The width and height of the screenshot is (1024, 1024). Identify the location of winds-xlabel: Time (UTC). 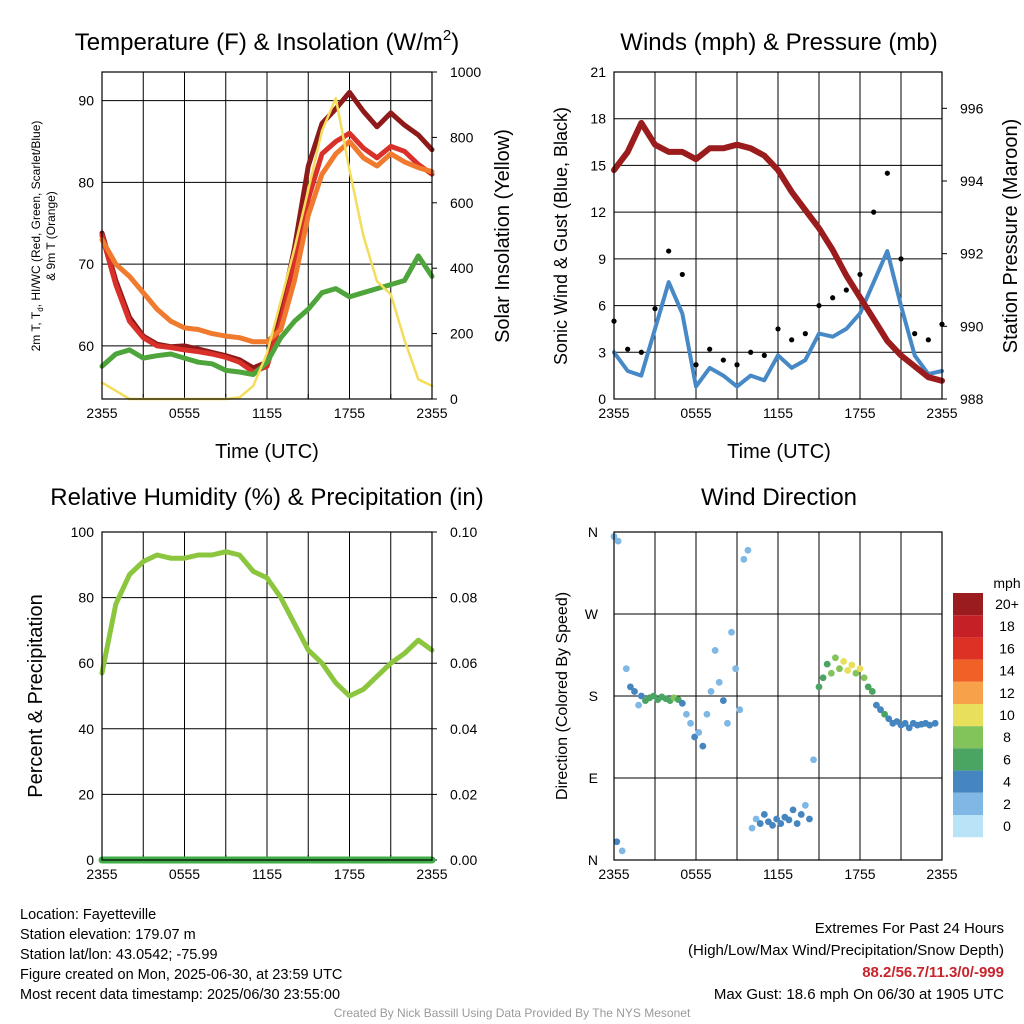
(779, 452).